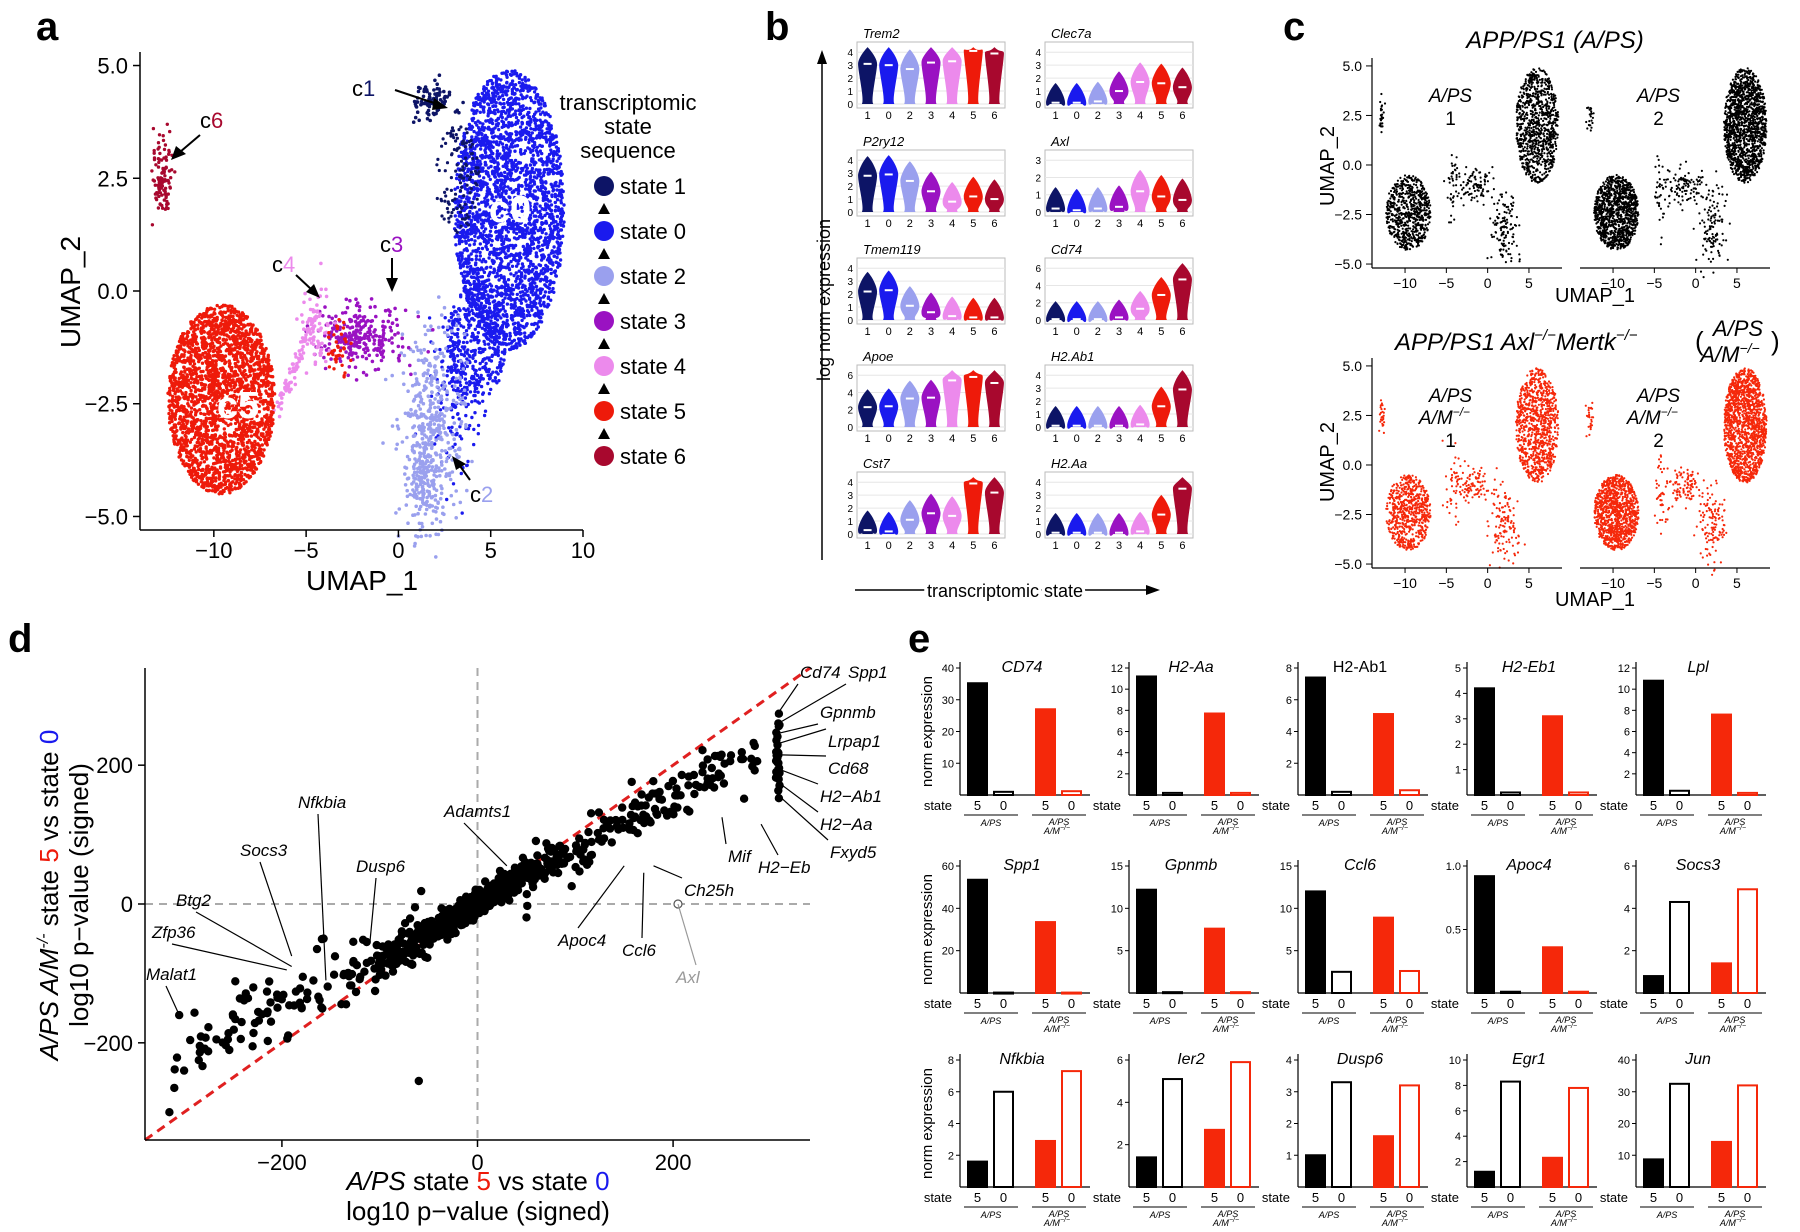  What do you see at coordinates (927, 929) in the screenshot?
I see `y-axis-label: norm expression` at bounding box center [927, 929].